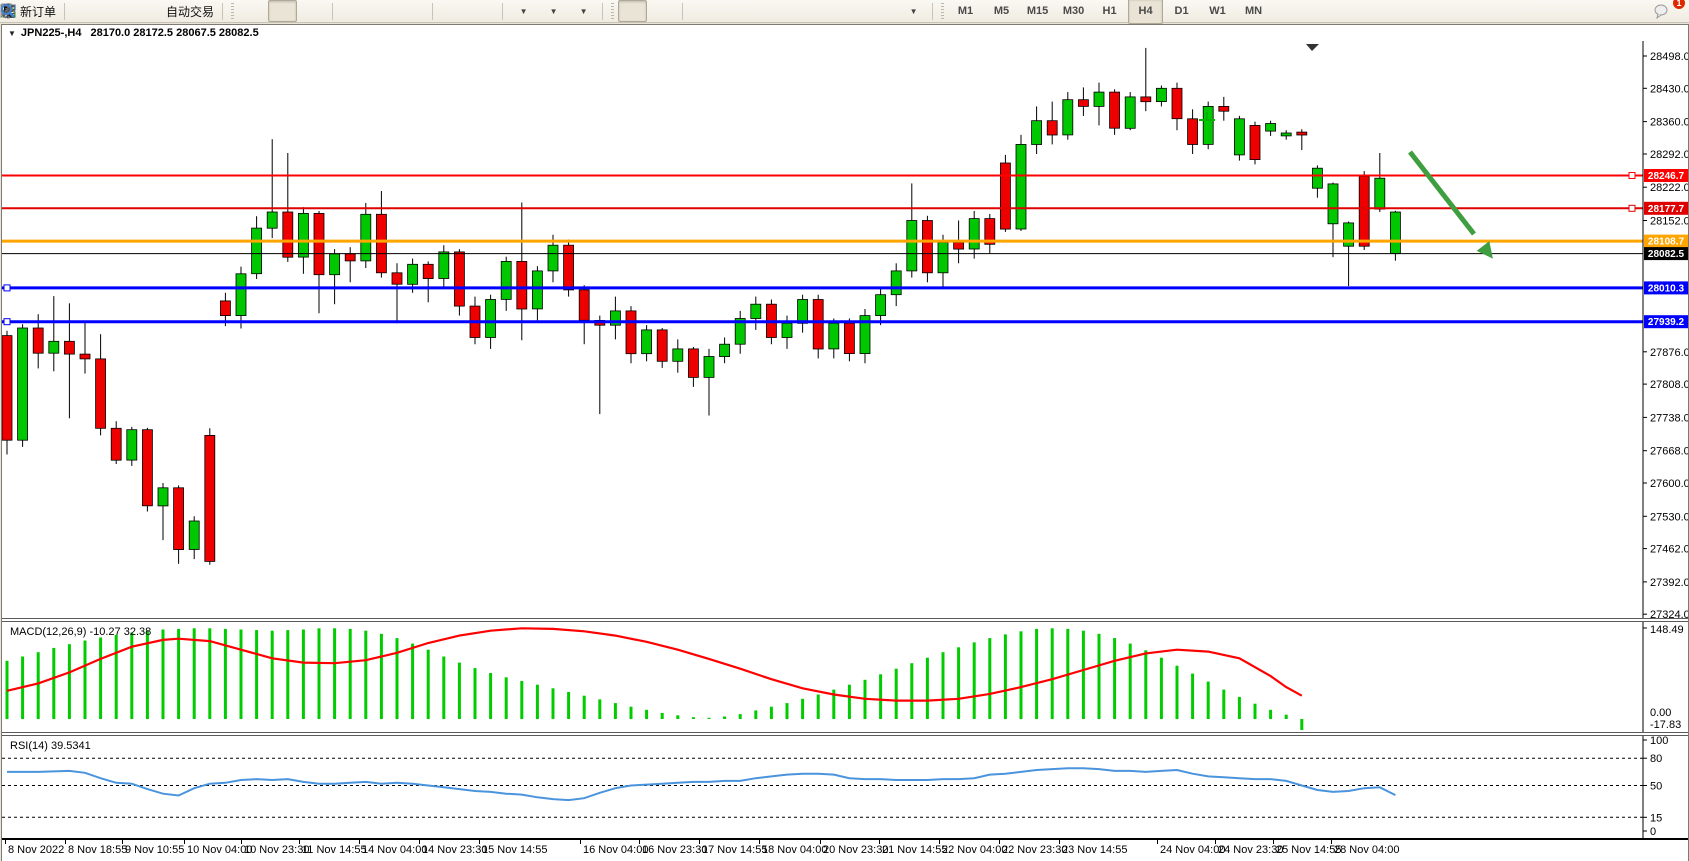  What do you see at coordinates (1217, 11) in the screenshot?
I see `timeframe-w1-button: W1` at bounding box center [1217, 11].